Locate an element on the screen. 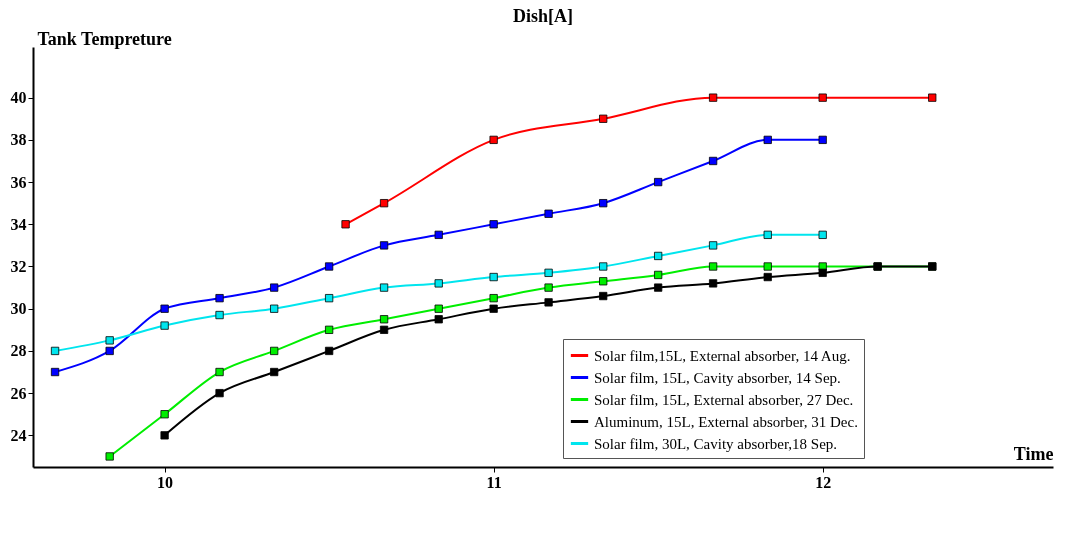  y-tick-label: 28 is located at coordinates (18, 351).